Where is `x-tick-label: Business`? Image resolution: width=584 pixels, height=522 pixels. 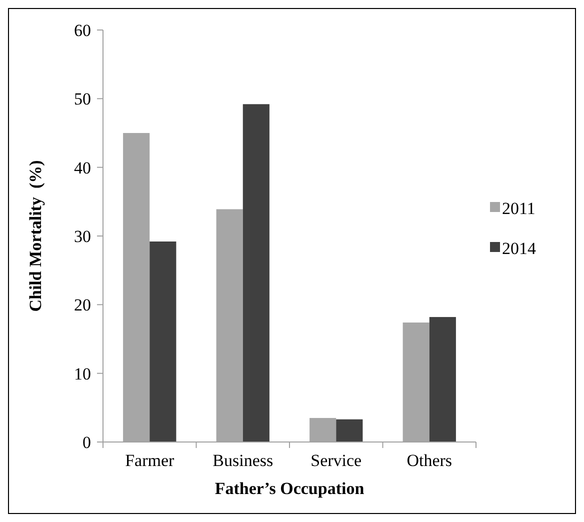
x-tick-label: Business is located at coordinates (243, 460).